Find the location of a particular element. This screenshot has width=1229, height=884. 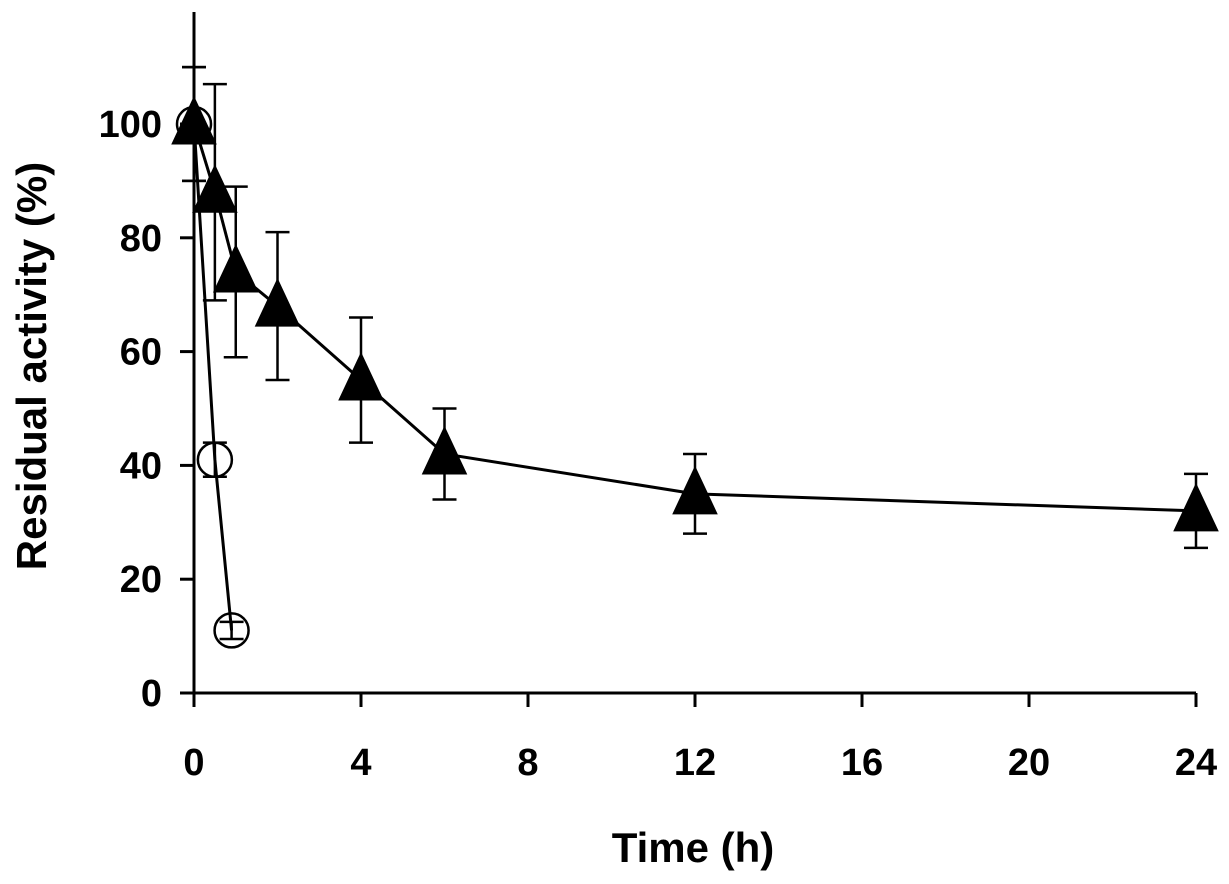

x-tick-label: 0 is located at coordinates (193, 763).